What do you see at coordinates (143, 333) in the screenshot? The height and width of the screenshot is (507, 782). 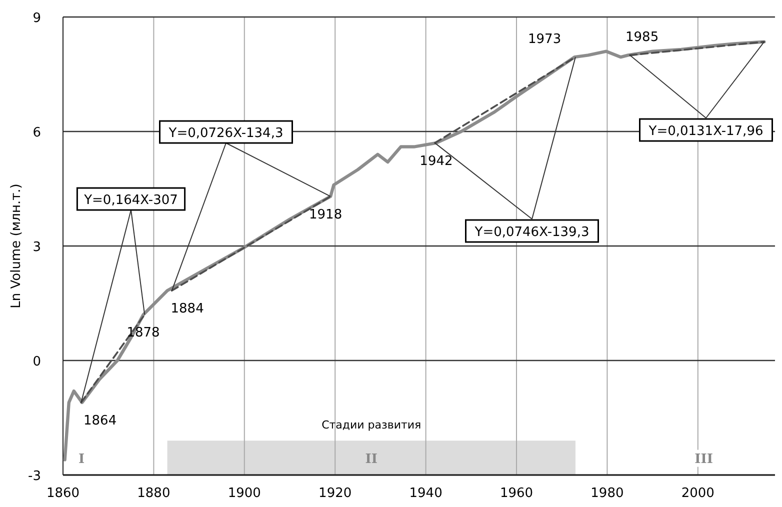 I see `annotation: 1878` at bounding box center [143, 333].